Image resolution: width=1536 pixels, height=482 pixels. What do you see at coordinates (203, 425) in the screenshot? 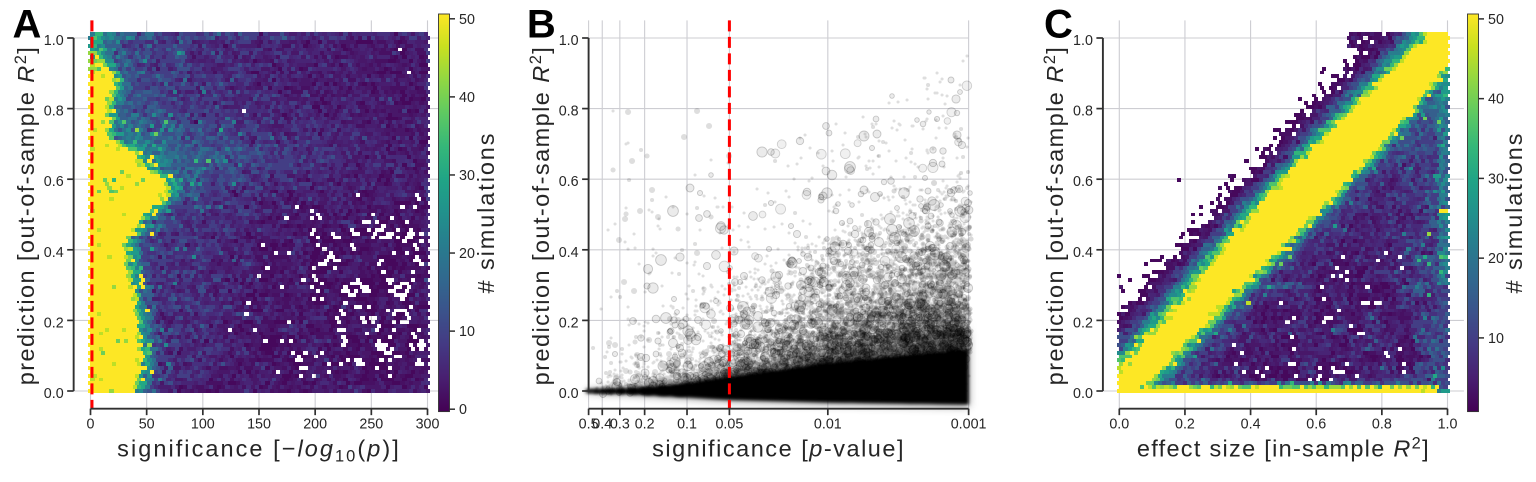
I see `svg-text: 100` at bounding box center [203, 425].